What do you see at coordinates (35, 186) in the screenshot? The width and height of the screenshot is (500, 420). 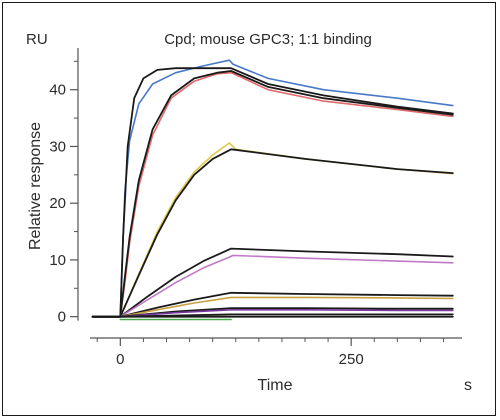 I see `y-axis-label: Relative response` at bounding box center [35, 186].